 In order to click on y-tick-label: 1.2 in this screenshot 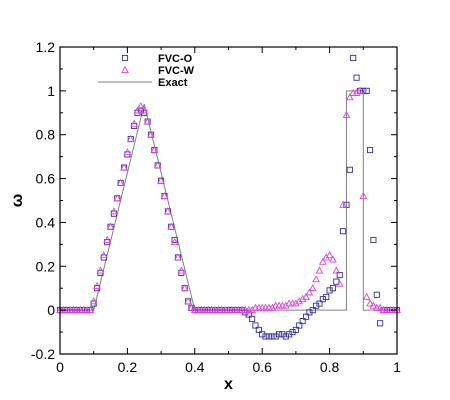, I will do `click(46, 47)`.